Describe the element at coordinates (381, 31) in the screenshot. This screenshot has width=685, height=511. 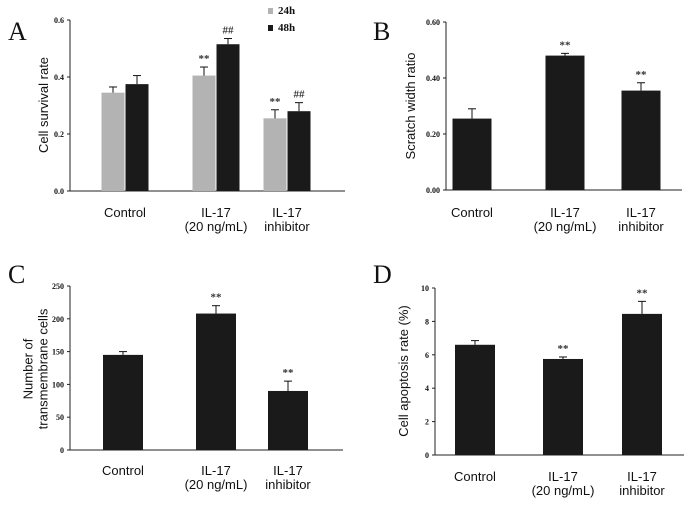
I see `panel-letter: B` at that location.